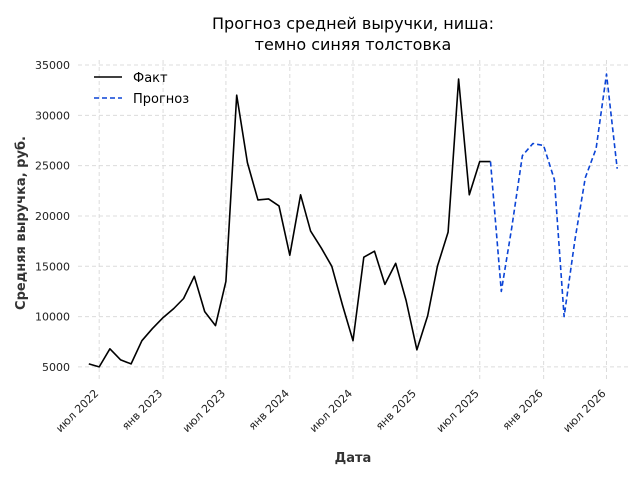 The width and height of the screenshot is (640, 480). I want to click on x-tick-label: июл 2024, so click(331, 411).